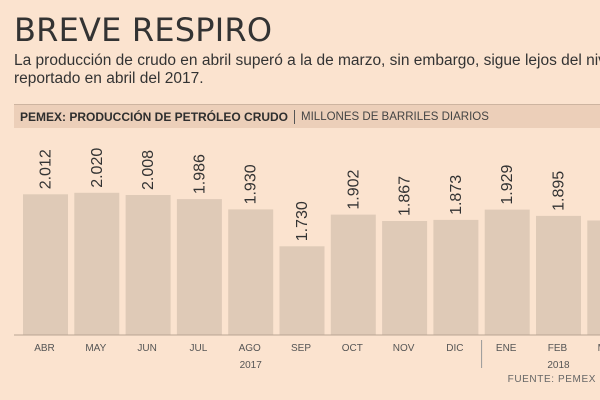 This screenshot has width=600, height=400. I want to click on value-label-abr: 2.012, so click(46, 169).